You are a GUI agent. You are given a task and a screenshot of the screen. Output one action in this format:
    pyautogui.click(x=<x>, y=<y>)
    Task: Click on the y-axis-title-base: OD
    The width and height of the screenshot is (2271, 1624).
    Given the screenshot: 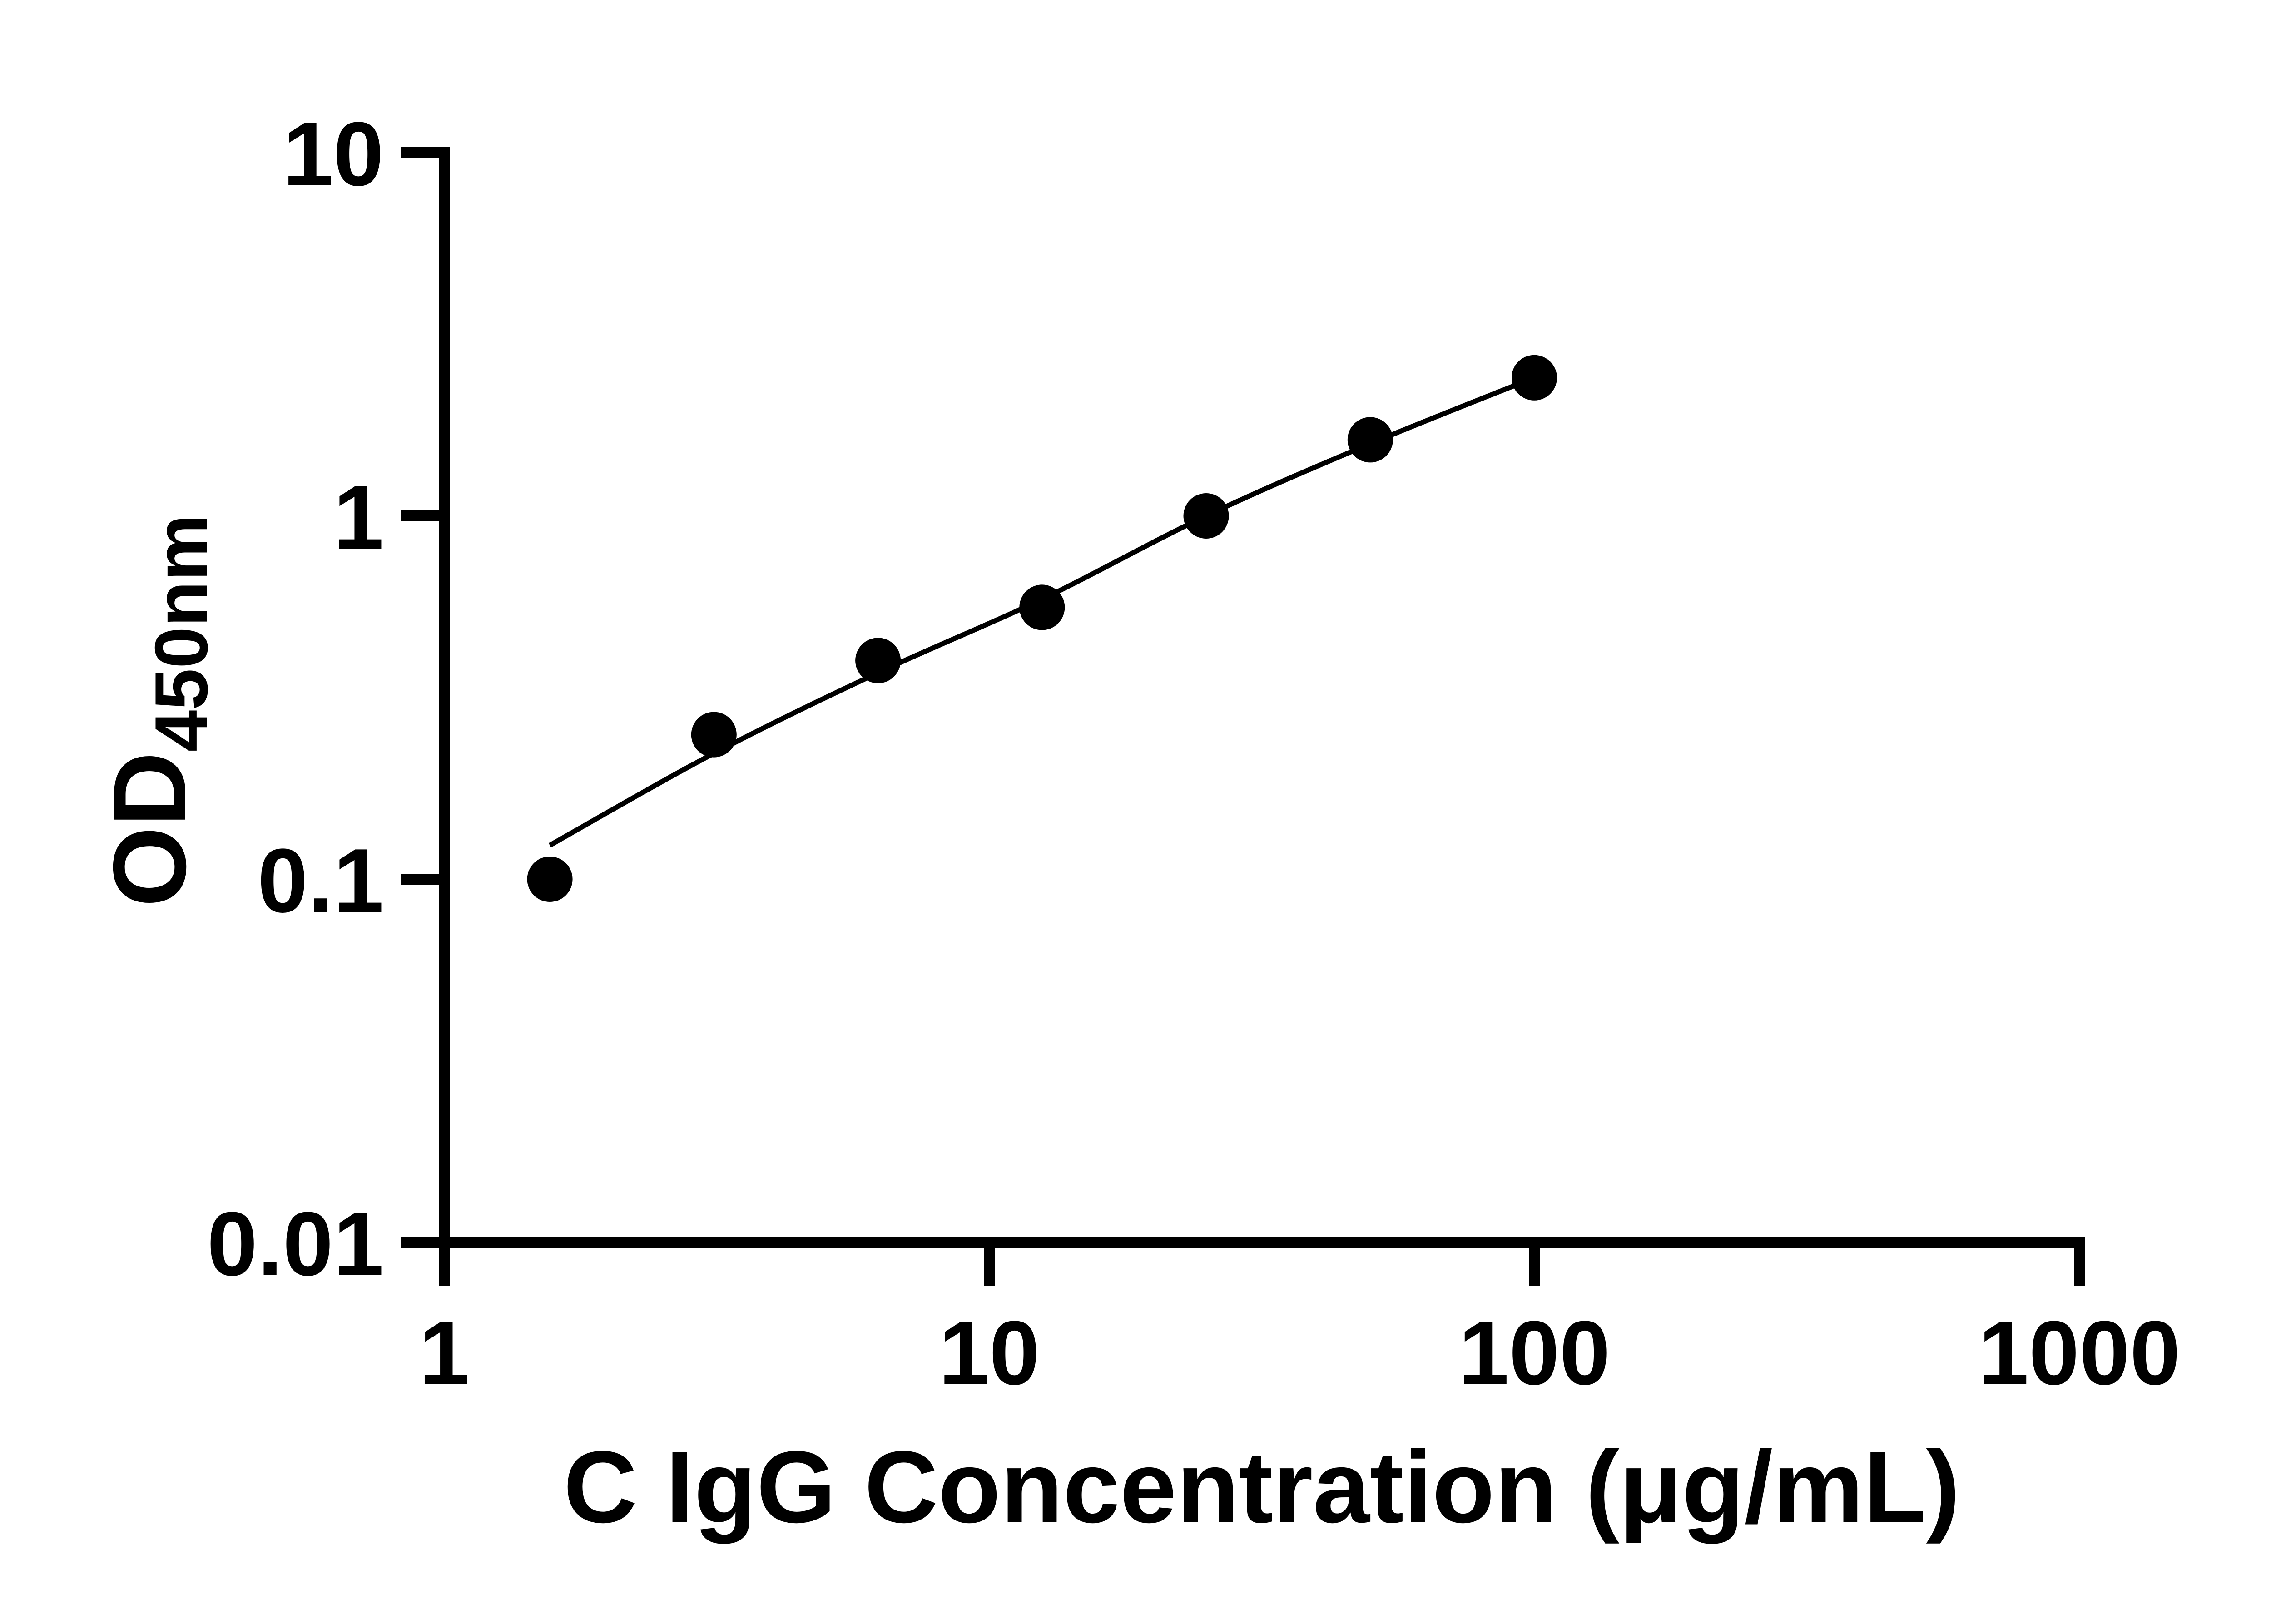 What is the action you would take?
    pyautogui.click(x=150, y=829)
    